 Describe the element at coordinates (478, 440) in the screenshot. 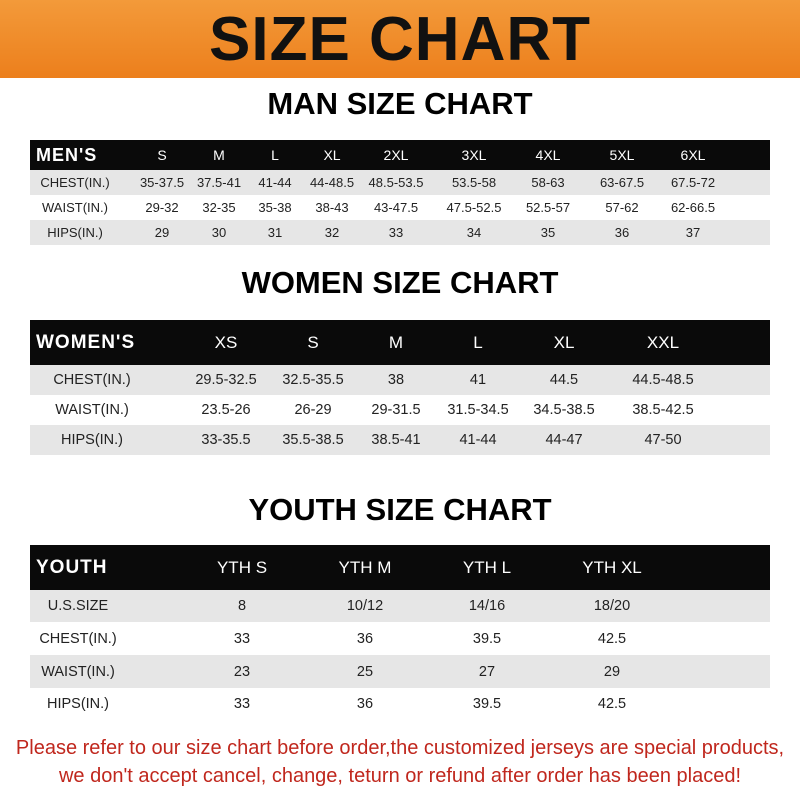

I see `table-cell: 41-44` at that location.